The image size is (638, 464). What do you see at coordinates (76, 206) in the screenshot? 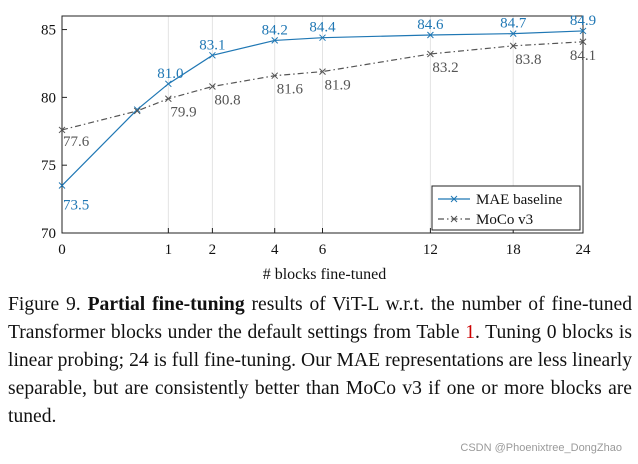
I see `data-label-mae-0: 73.5` at bounding box center [76, 206].